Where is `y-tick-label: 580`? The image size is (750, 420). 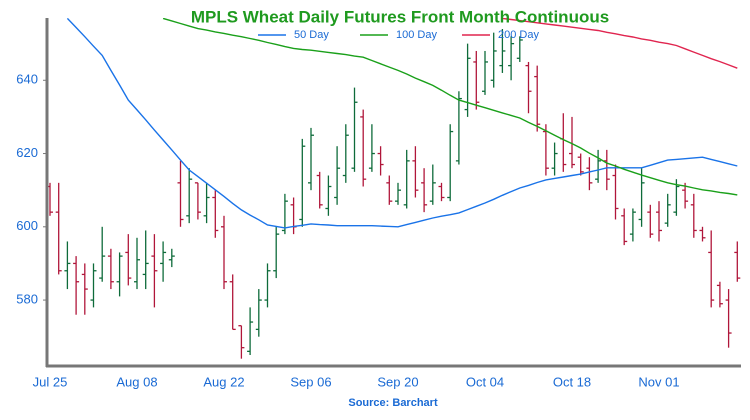 y-tick-label: 580 is located at coordinates (27, 299).